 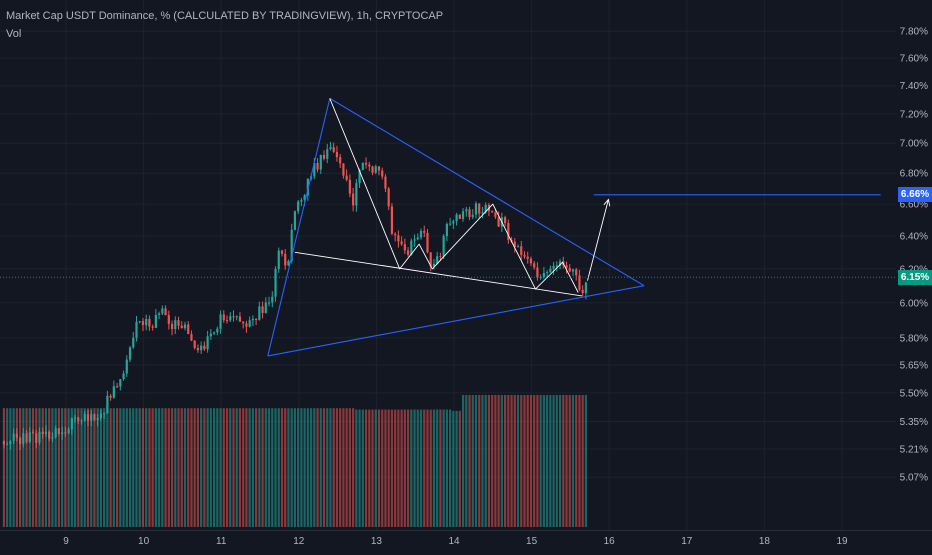 What do you see at coordinates (14, 34) in the screenshot?
I see `volume-indicator-label: Vol` at bounding box center [14, 34].